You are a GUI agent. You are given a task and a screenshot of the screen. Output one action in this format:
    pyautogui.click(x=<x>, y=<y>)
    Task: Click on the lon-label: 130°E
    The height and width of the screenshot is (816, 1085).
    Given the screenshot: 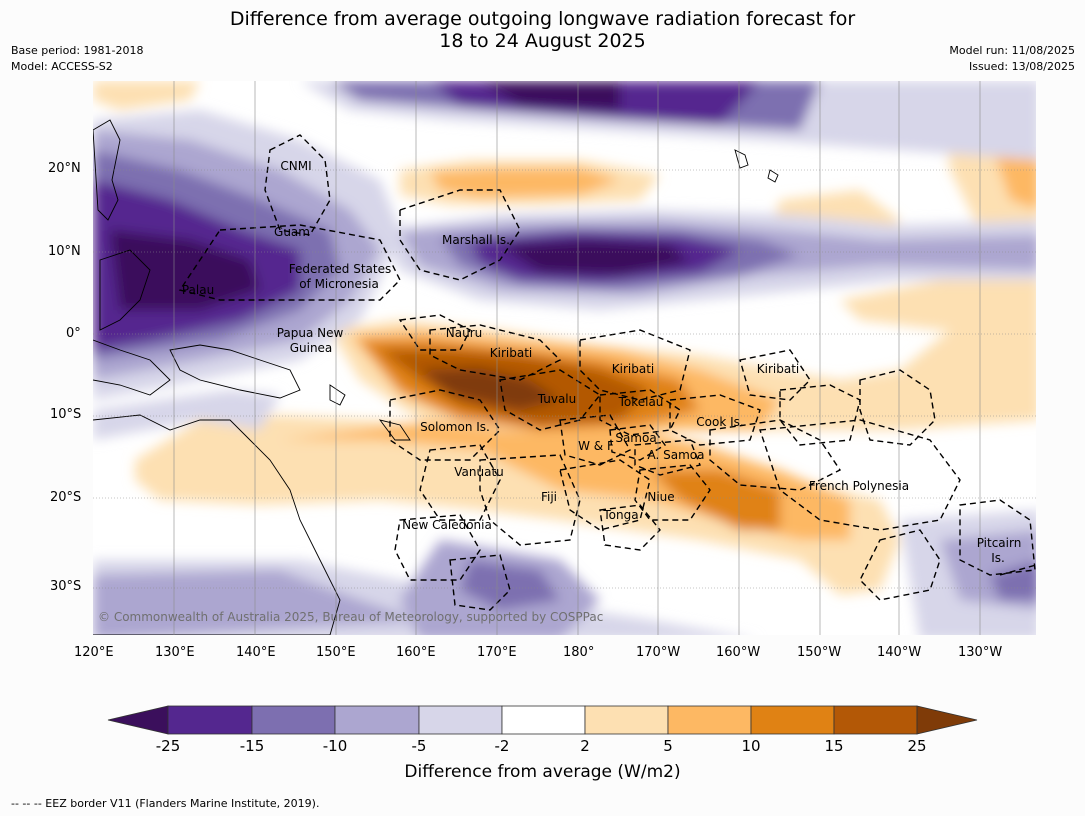 What is the action you would take?
    pyautogui.click(x=175, y=652)
    